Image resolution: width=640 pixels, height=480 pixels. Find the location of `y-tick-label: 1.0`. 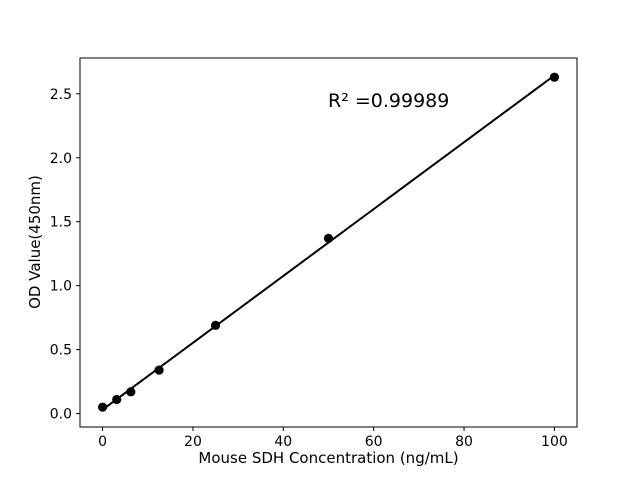

y-tick-label: 1.0 is located at coordinates (61, 287).